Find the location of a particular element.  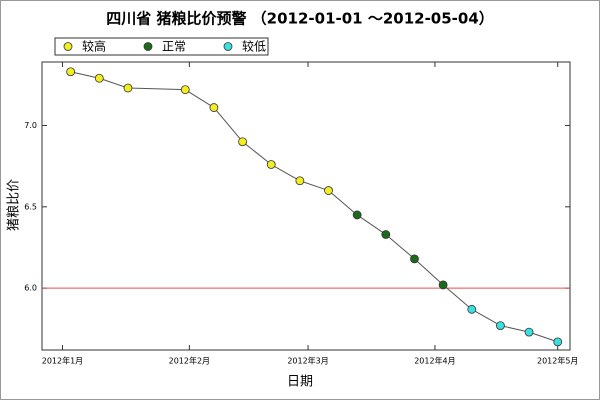

x-axis-label: 日期 is located at coordinates (300, 382).